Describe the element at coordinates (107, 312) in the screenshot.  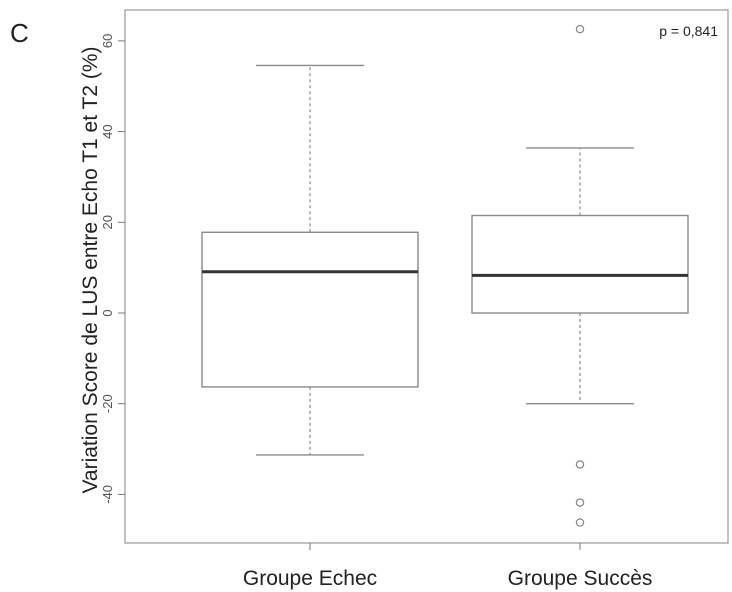
I see `y-tick-label: 0` at that location.